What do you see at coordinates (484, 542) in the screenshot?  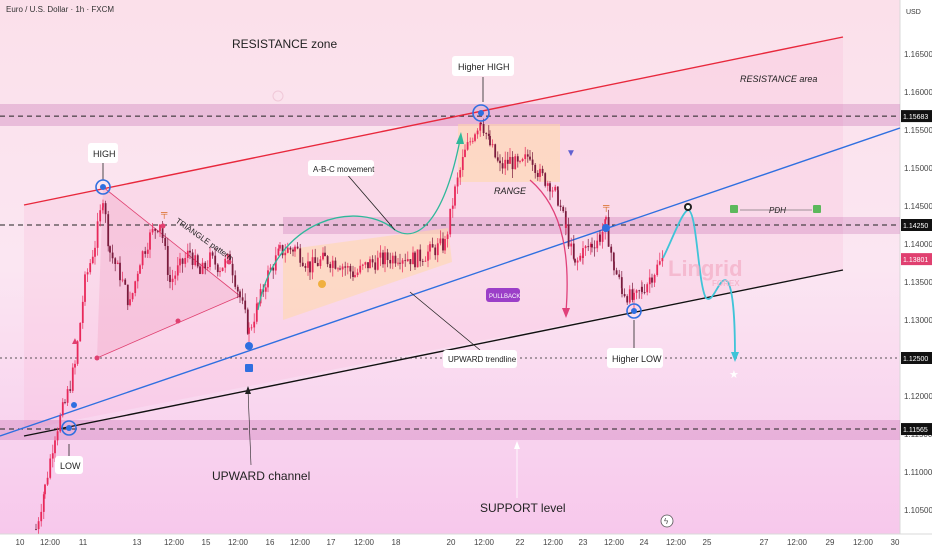 I see `time-tick-13: 12:00` at bounding box center [484, 542].